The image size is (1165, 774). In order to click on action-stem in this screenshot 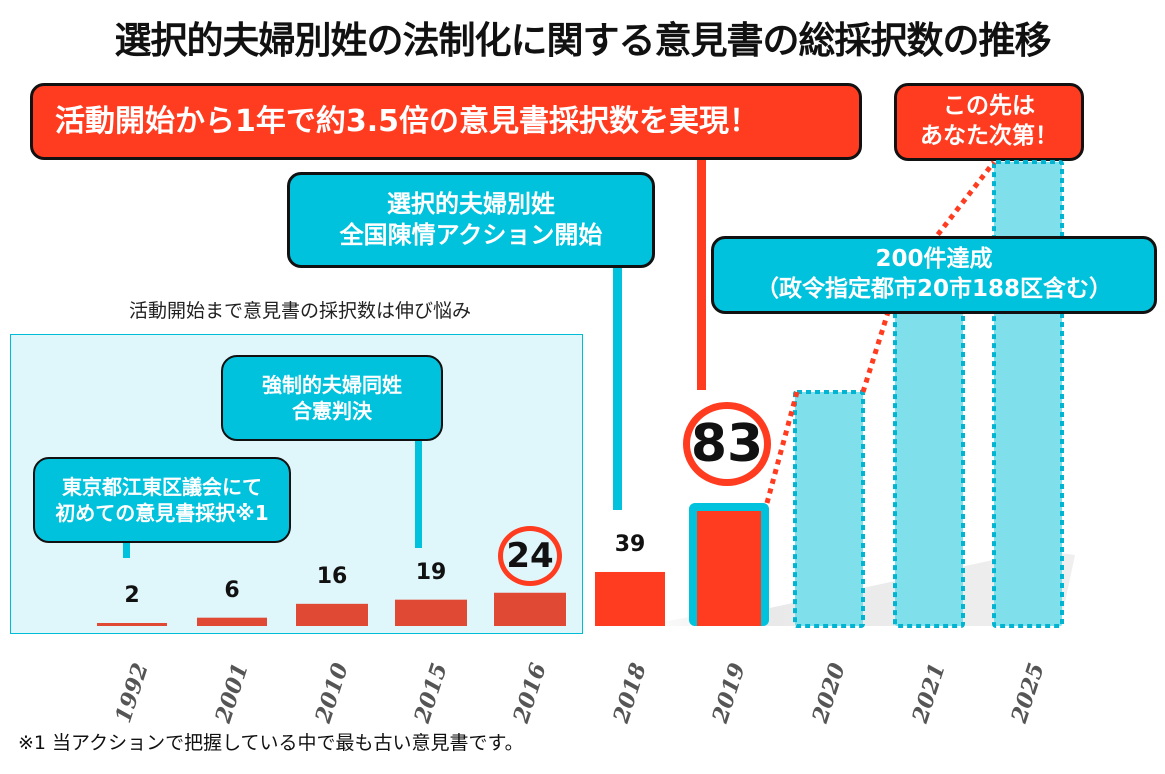, I will do `click(617, 389)`.